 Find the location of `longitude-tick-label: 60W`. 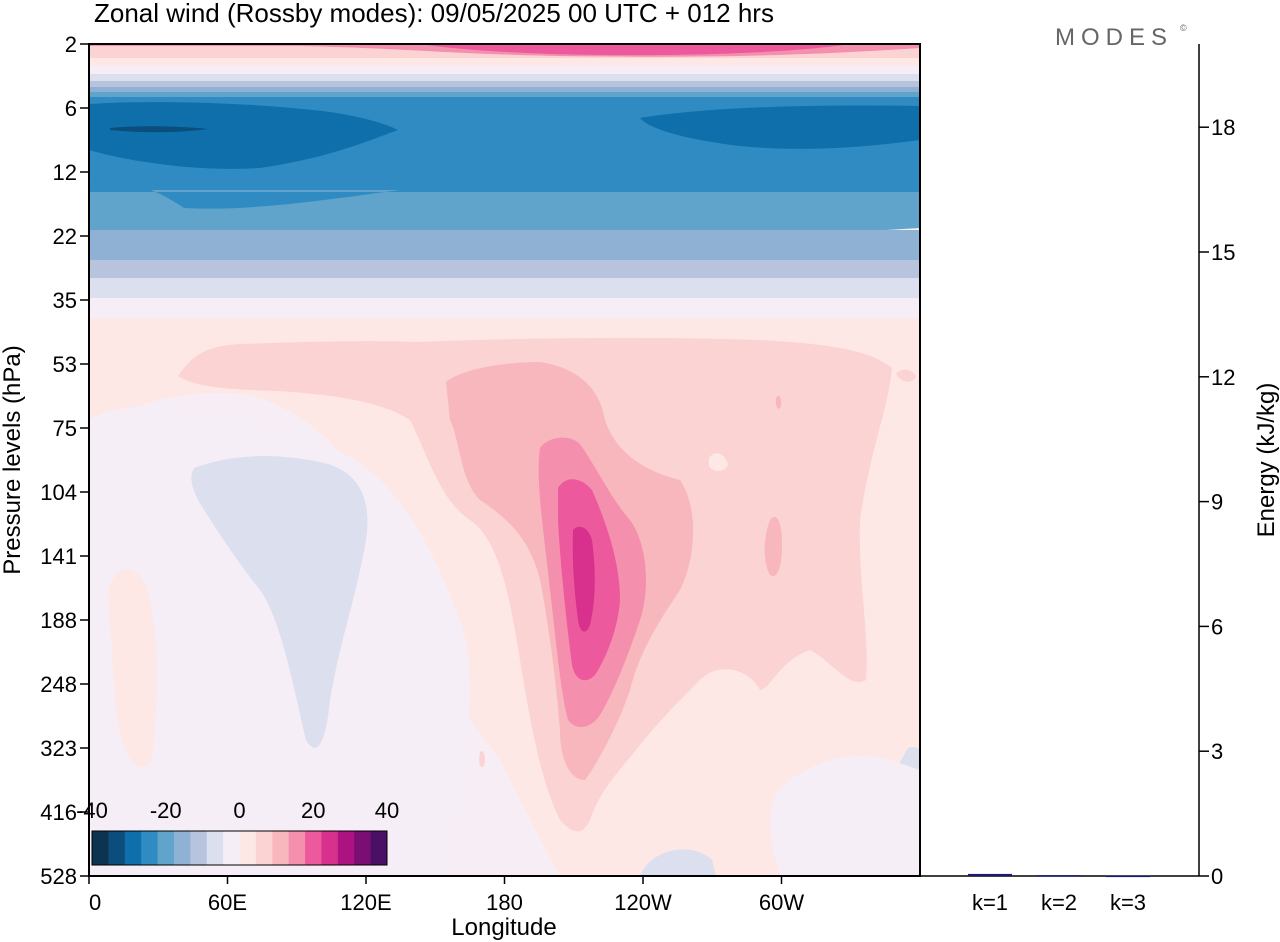

longitude-tick-label: 60W is located at coordinates (781, 902).